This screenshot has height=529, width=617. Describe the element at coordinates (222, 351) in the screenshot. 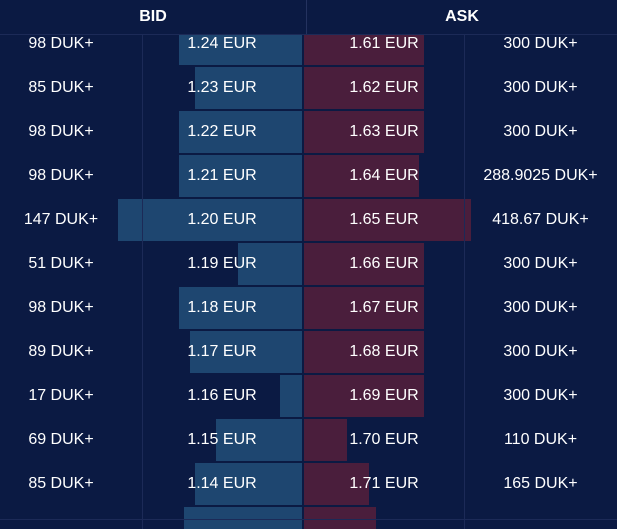

I see `bid-price: 1.17 EUR` at that location.